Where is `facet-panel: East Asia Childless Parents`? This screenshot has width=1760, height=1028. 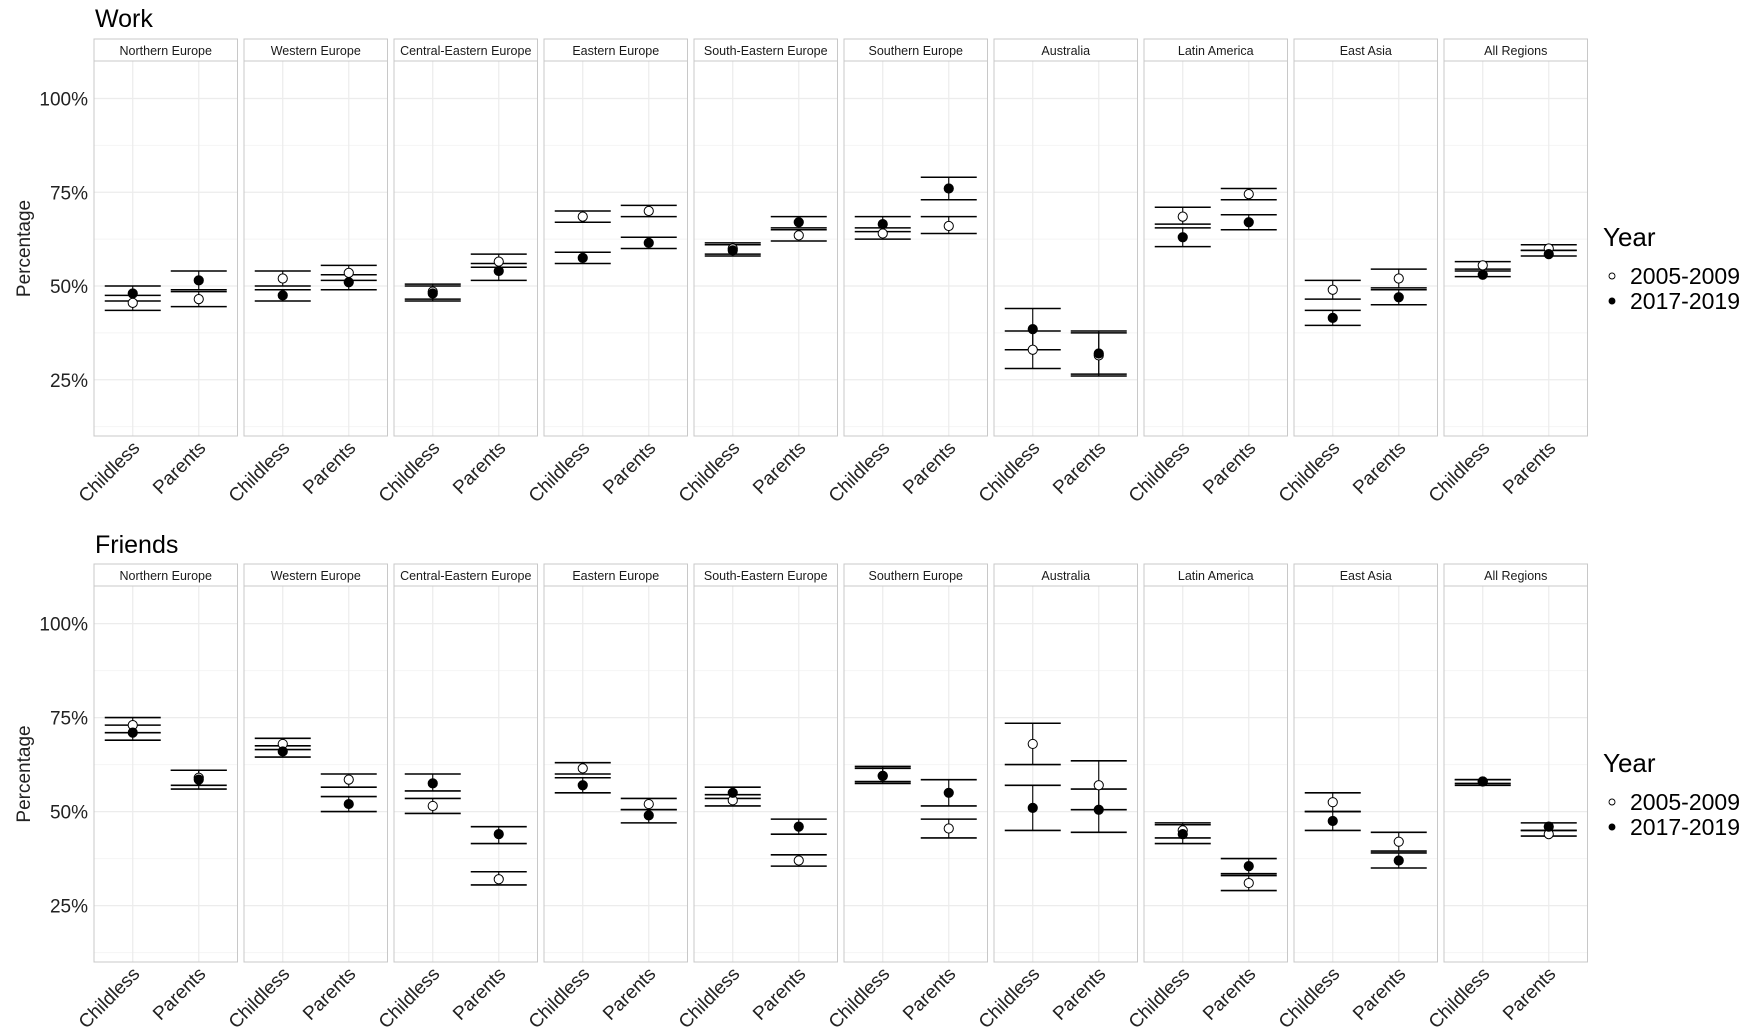 facet-panel: East Asia Childless Parents is located at coordinates (1356, 272).